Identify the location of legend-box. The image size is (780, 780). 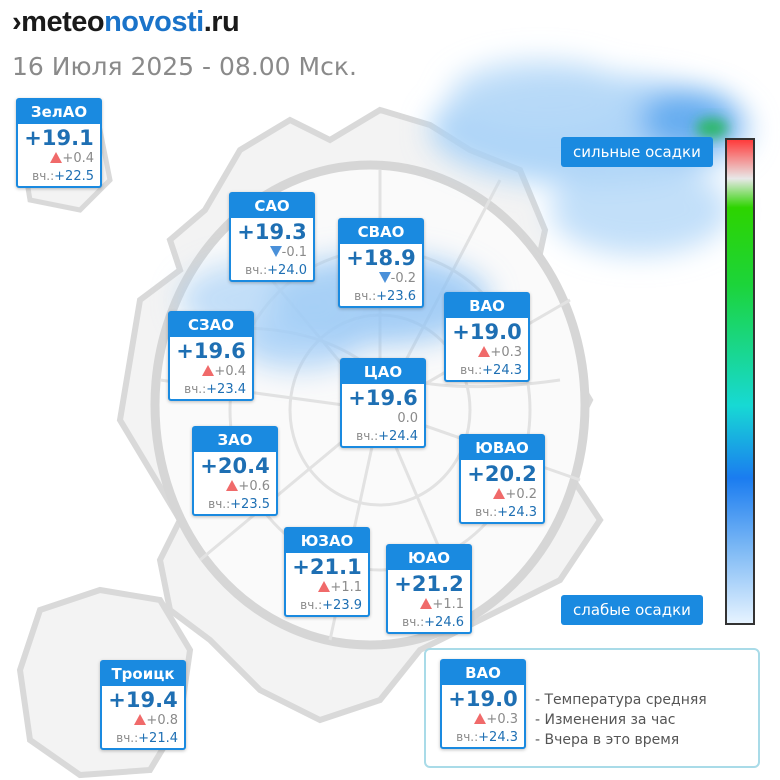
(592, 708).